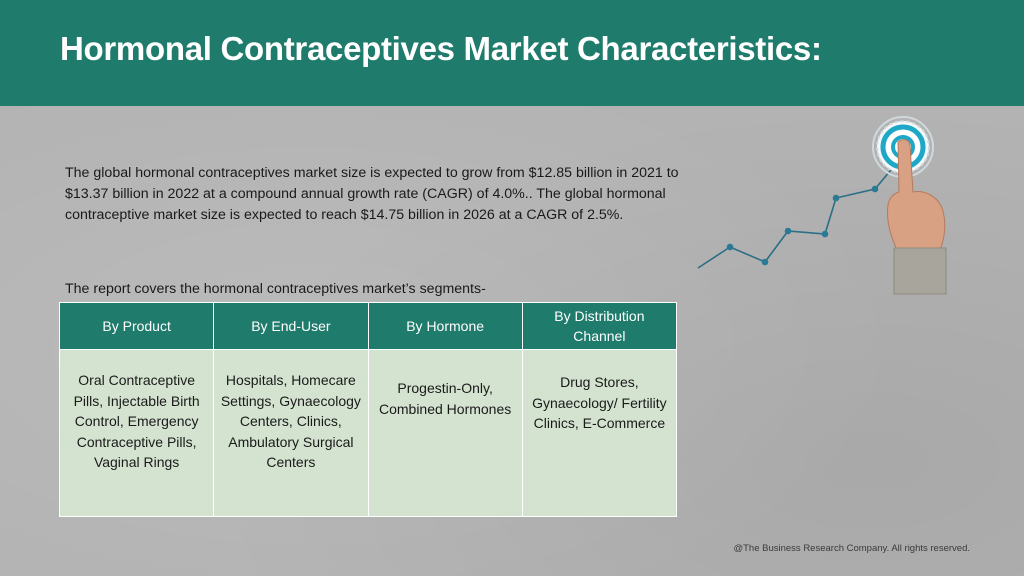 The height and width of the screenshot is (576, 1024). Describe the element at coordinates (917, 217) in the screenshot. I see `pointing-hand-icon` at that location.